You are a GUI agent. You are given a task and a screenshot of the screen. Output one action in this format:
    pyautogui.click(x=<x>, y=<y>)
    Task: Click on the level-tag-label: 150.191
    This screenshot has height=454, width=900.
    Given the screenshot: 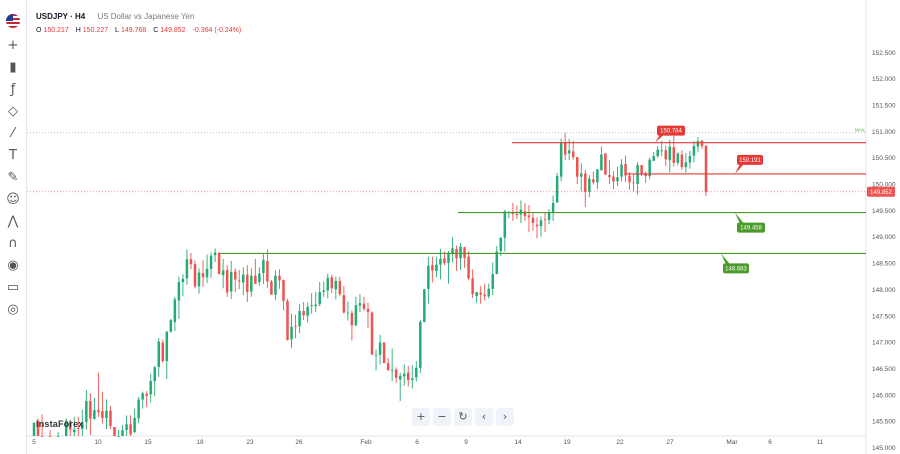 What is the action you would take?
    pyautogui.click(x=750, y=161)
    